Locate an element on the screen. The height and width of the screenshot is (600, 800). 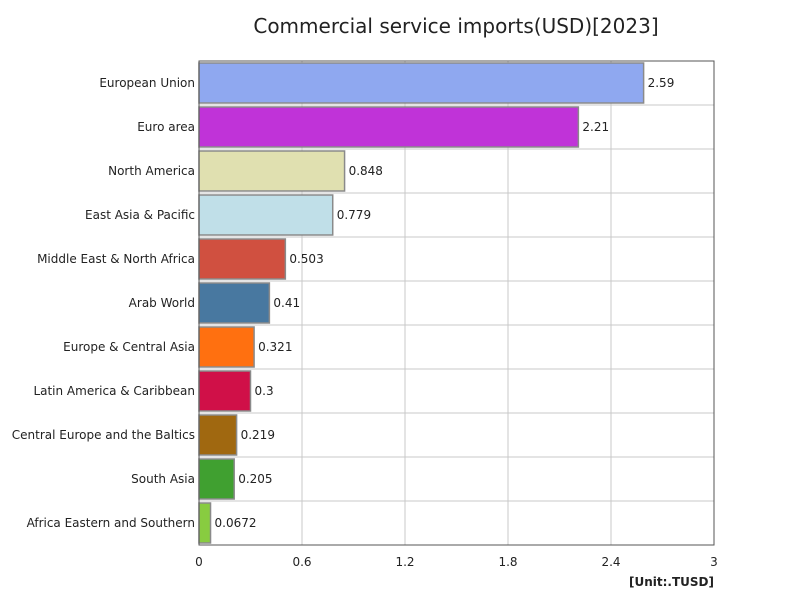
category-label: North America is located at coordinates (151, 171).